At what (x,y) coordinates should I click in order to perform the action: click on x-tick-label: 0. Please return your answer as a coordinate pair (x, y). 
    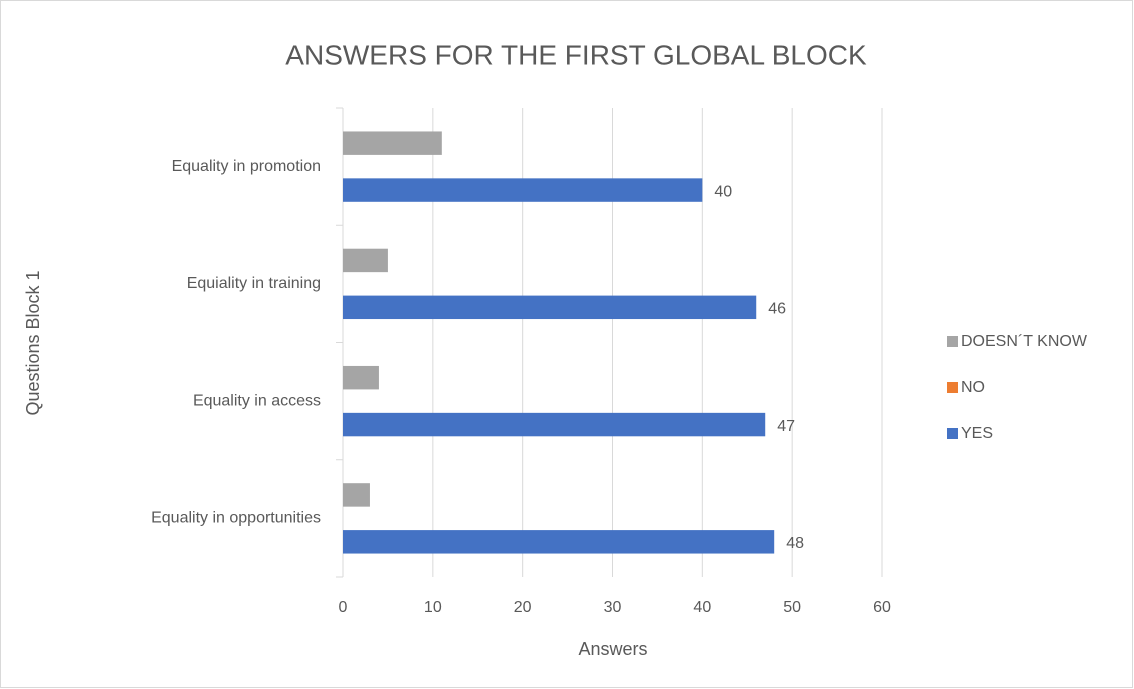
    Looking at the image, I should click on (343, 607).